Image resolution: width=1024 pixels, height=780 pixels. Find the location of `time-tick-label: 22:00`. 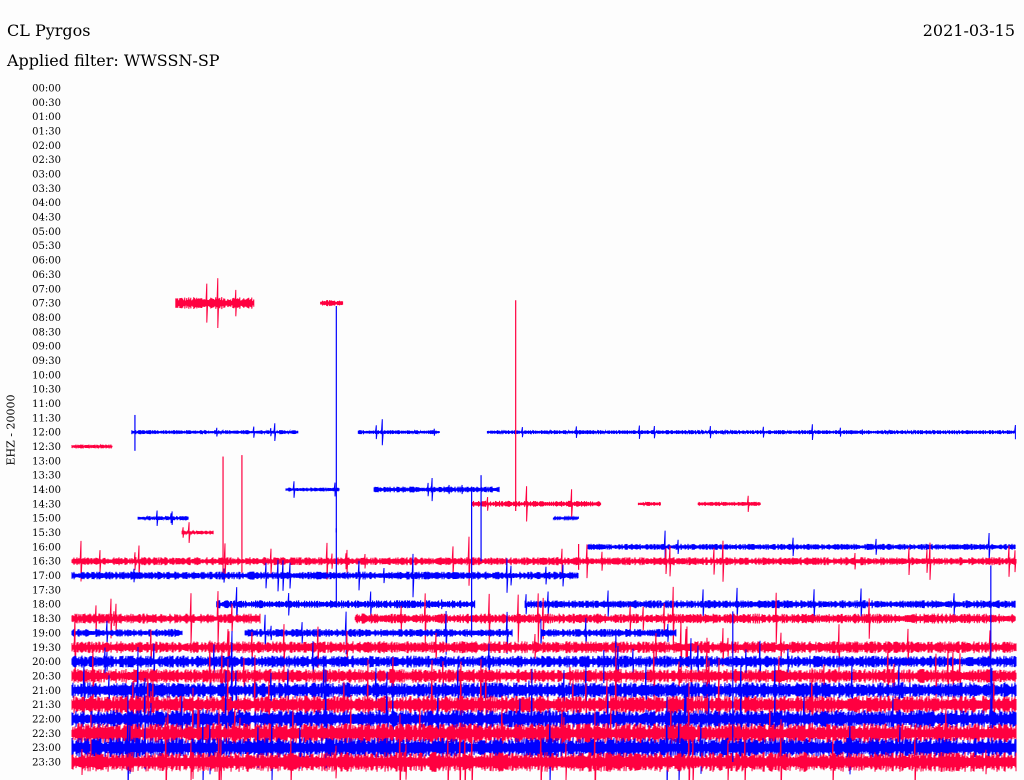

time-tick-label: 22:00 is located at coordinates (46, 719).